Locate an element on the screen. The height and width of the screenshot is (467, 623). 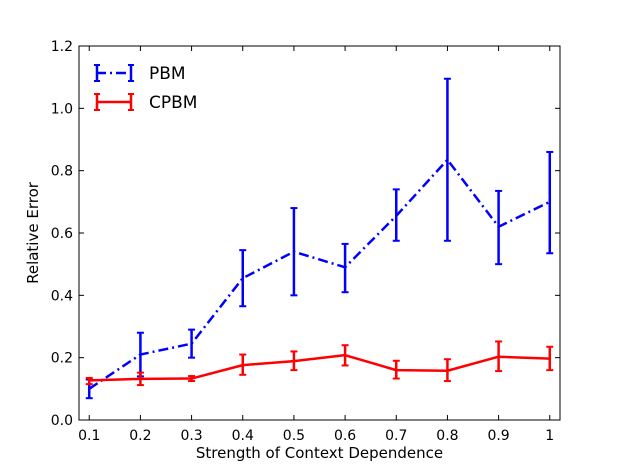
series-line-cpbm is located at coordinates (319, 367).